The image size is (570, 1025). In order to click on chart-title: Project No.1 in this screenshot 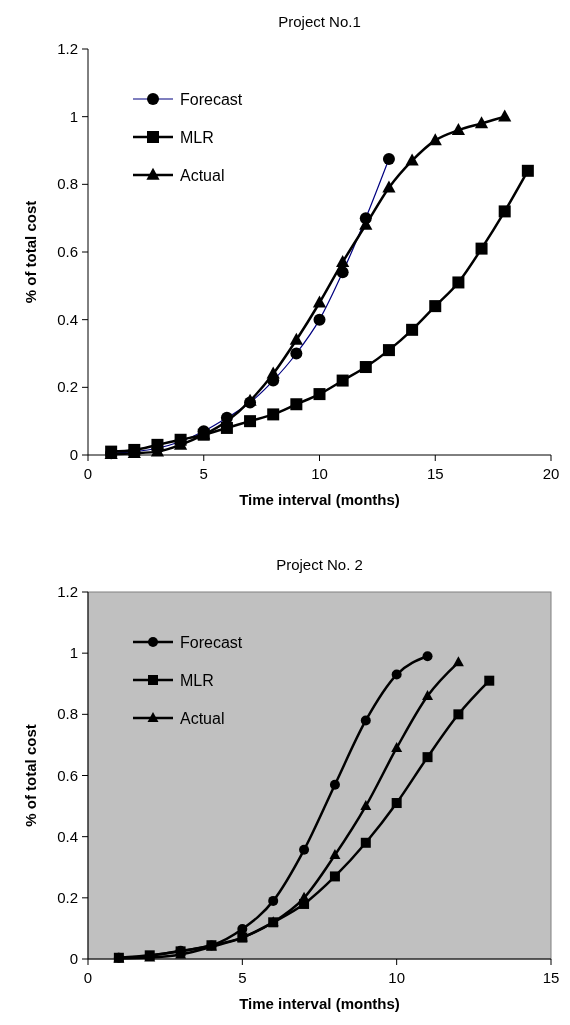, I will do `click(319, 21)`.